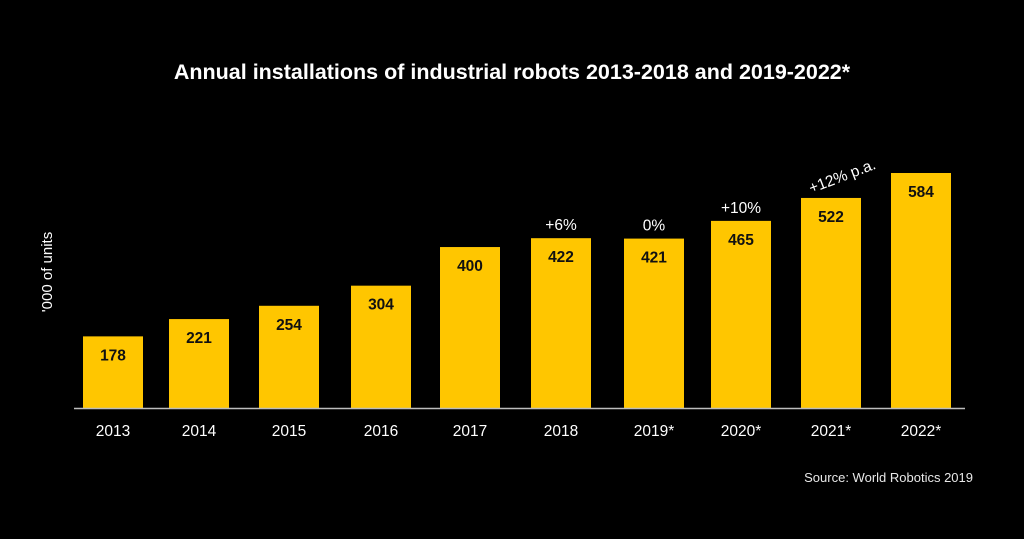  What do you see at coordinates (654, 323) in the screenshot?
I see `bar-2019` at bounding box center [654, 323].